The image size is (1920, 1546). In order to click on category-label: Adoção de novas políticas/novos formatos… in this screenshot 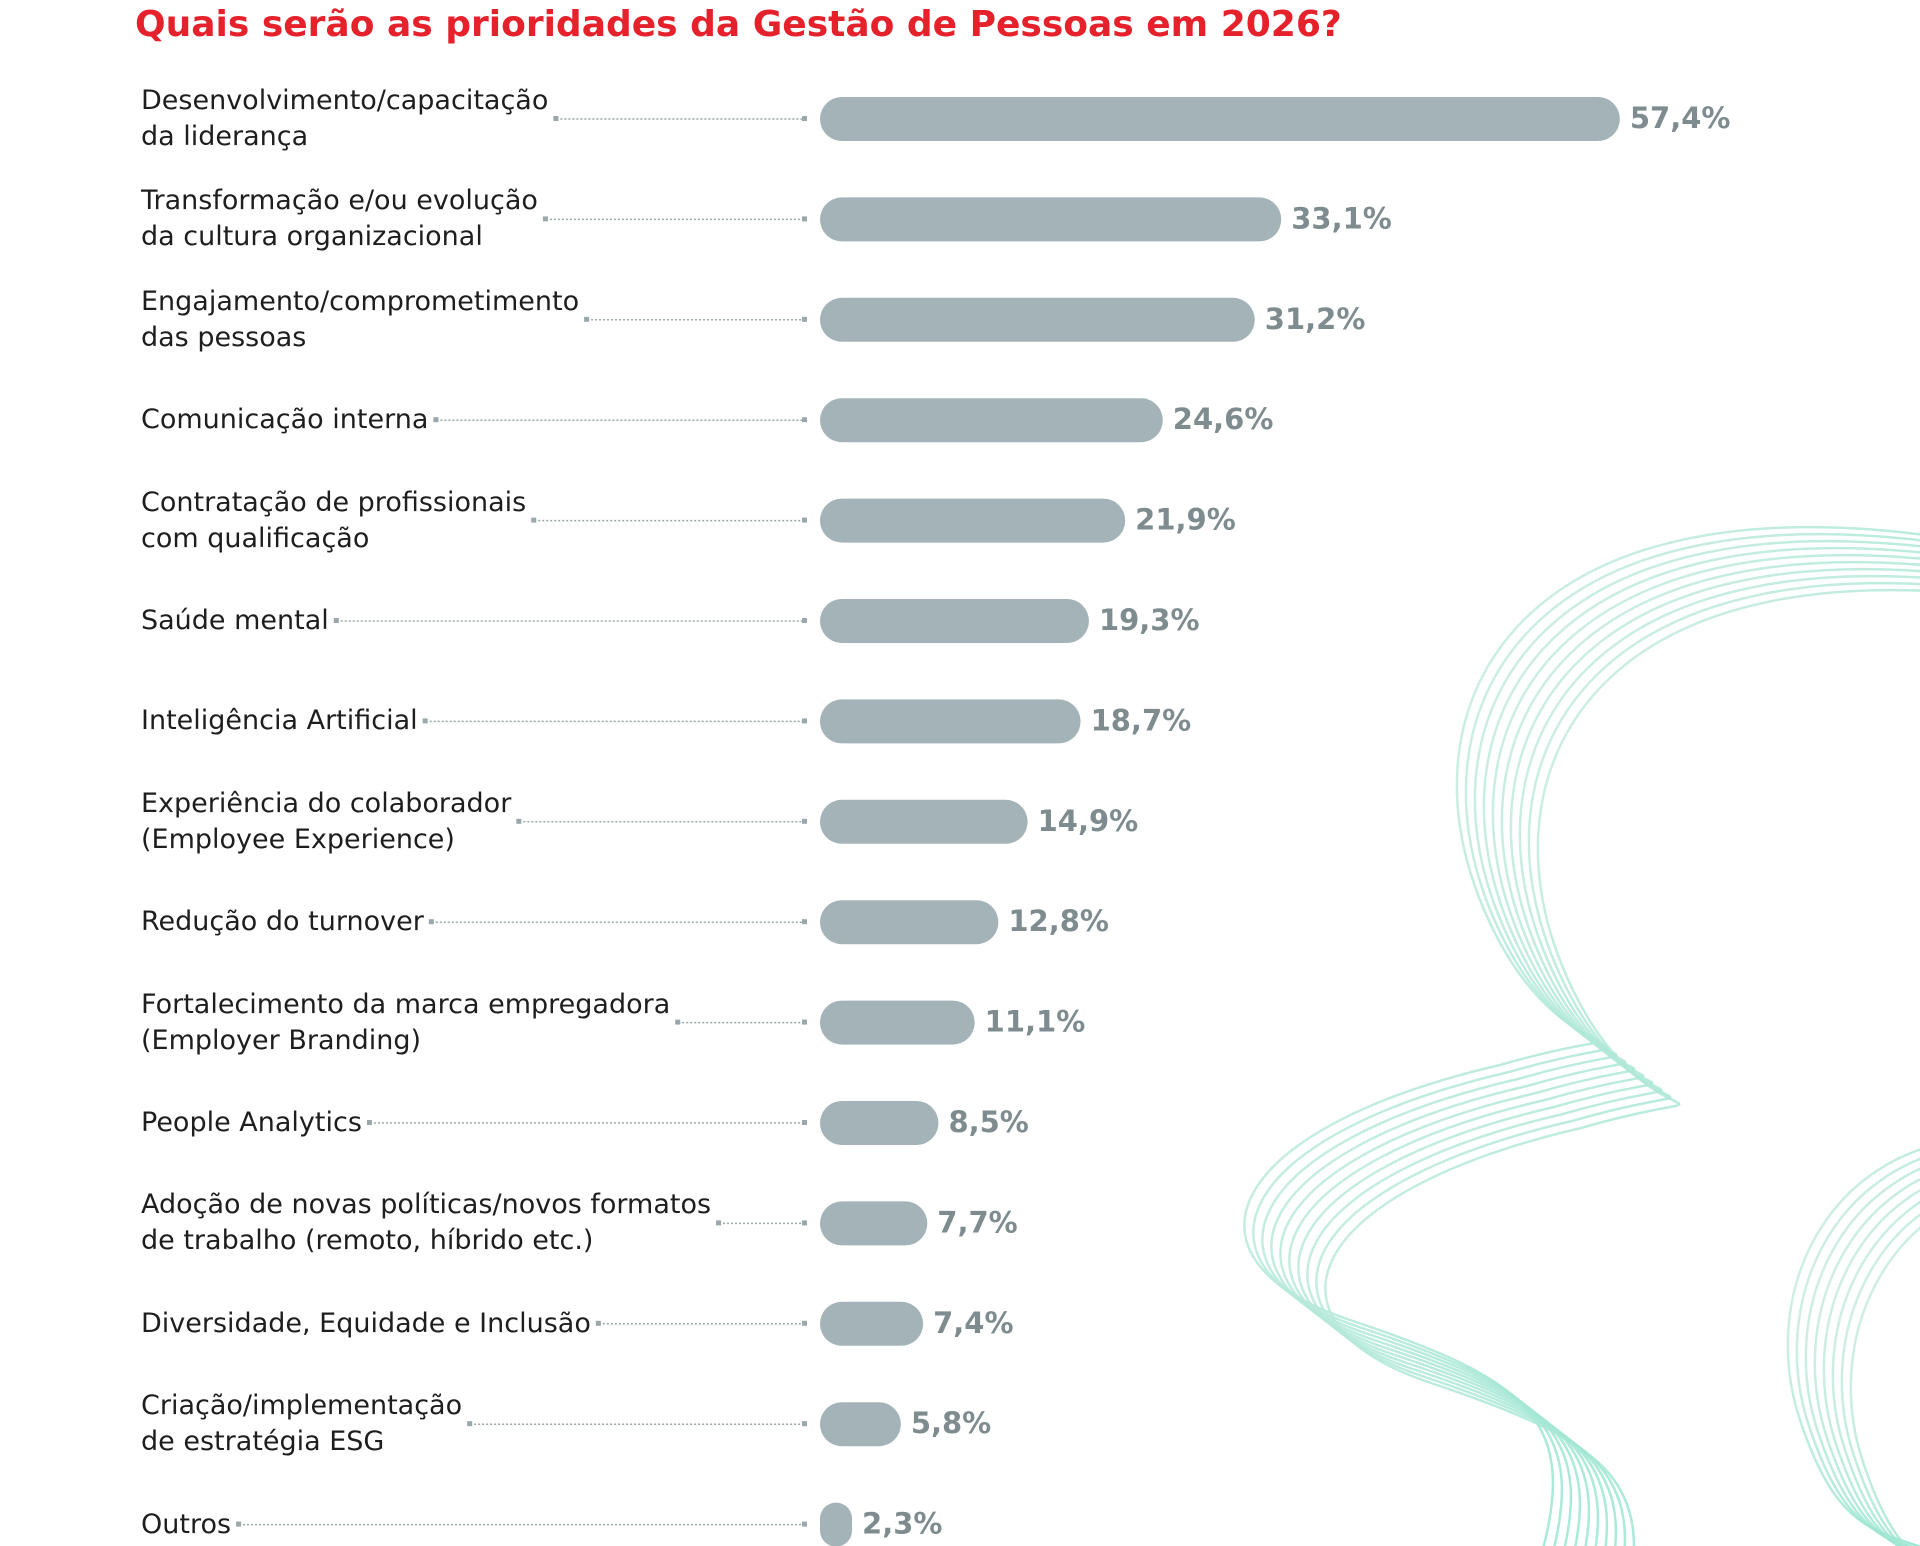, I will do `click(426, 1223)`.